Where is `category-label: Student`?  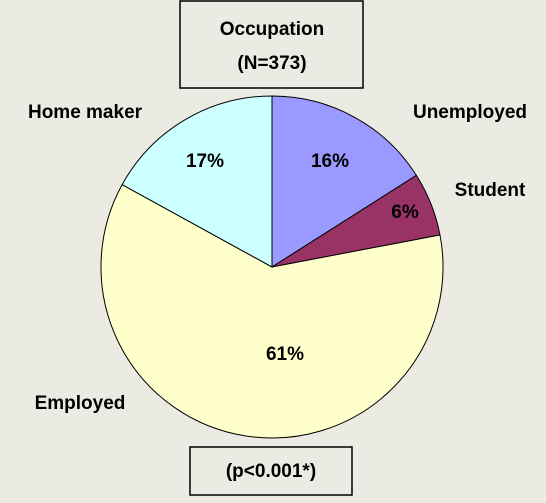
category-label: Student is located at coordinates (490, 190).